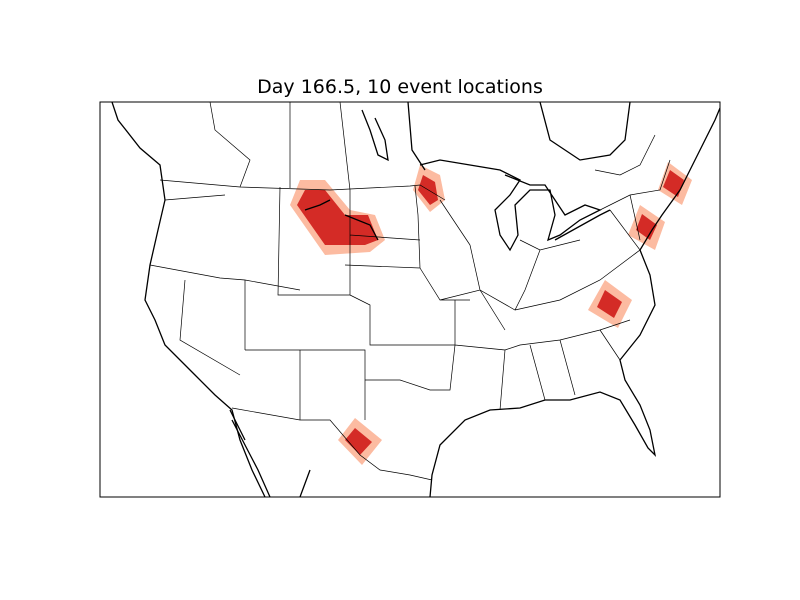  What do you see at coordinates (519, 136) in the screenshot?
I see `hudson-bay-shore` at bounding box center [519, 136].